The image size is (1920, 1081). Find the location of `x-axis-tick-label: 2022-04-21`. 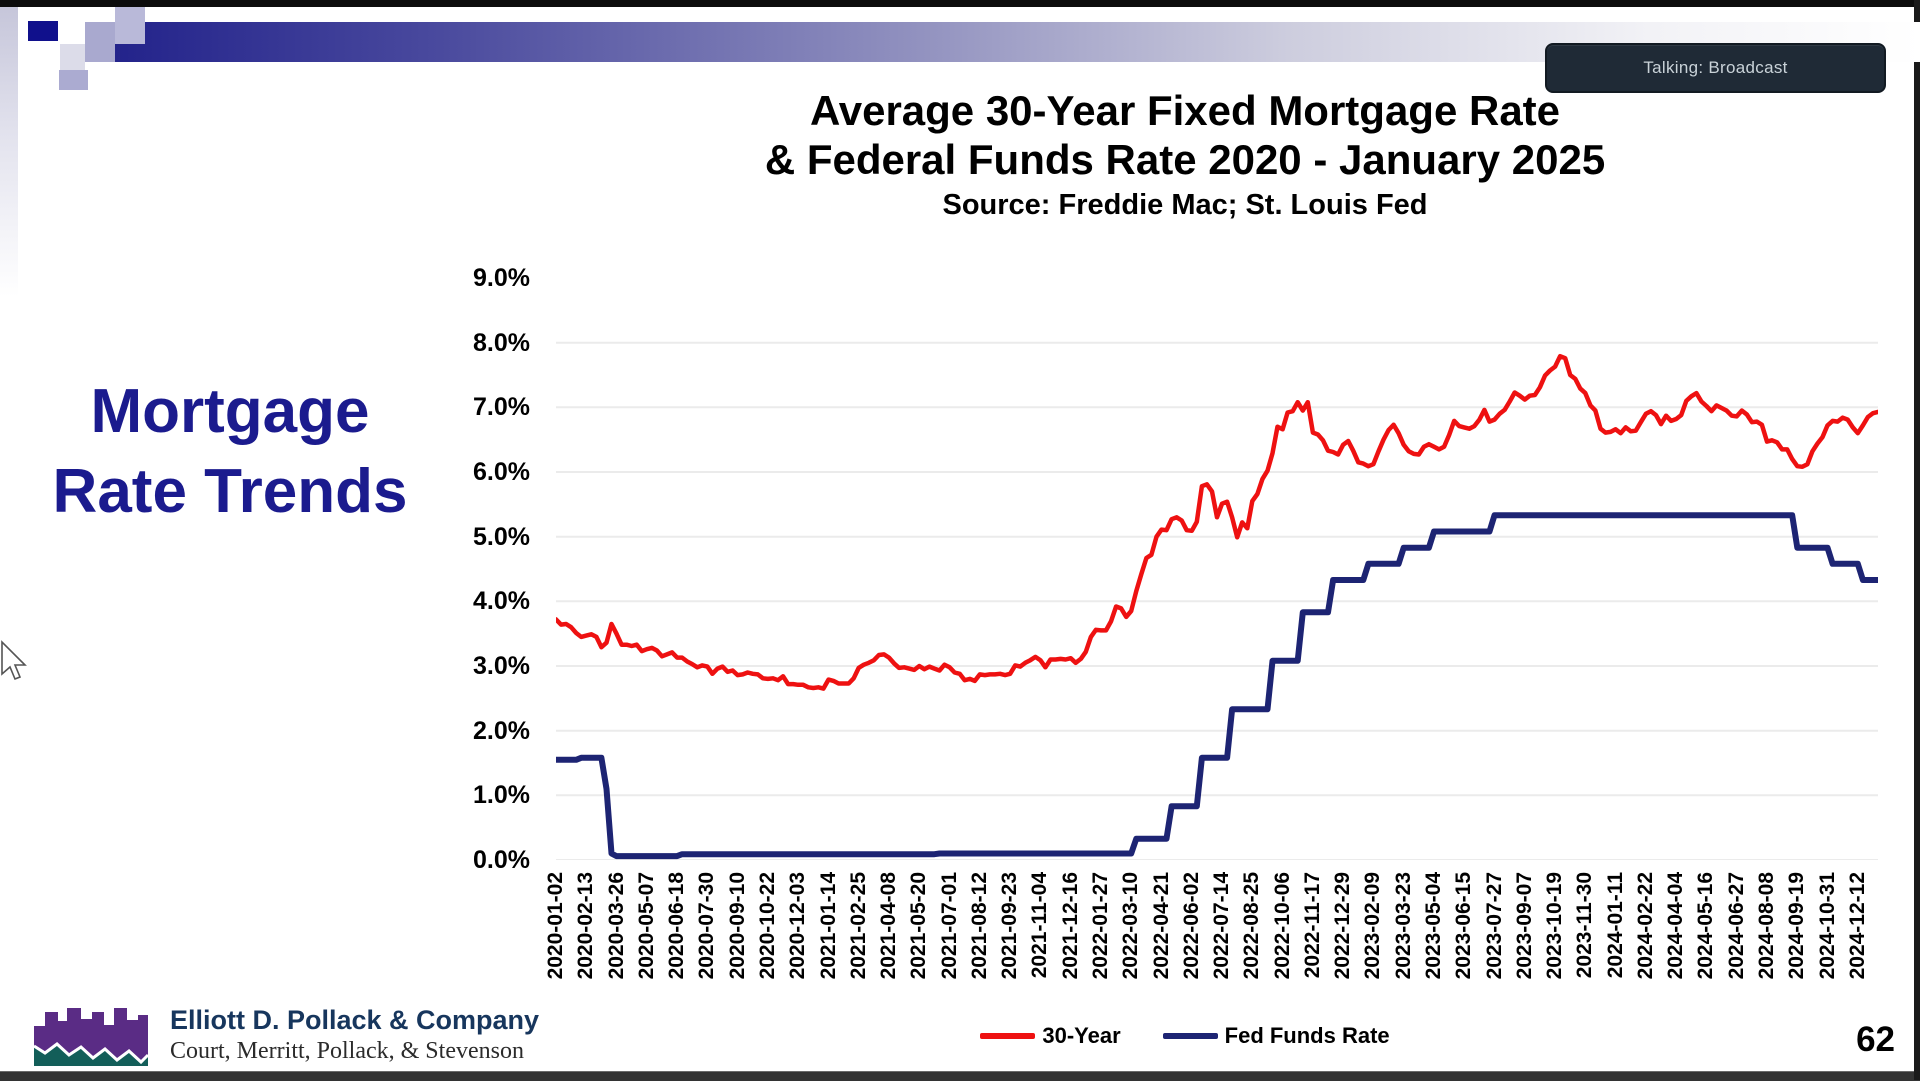

x-axis-tick-label: 2022-04-21 is located at coordinates (1161, 926).